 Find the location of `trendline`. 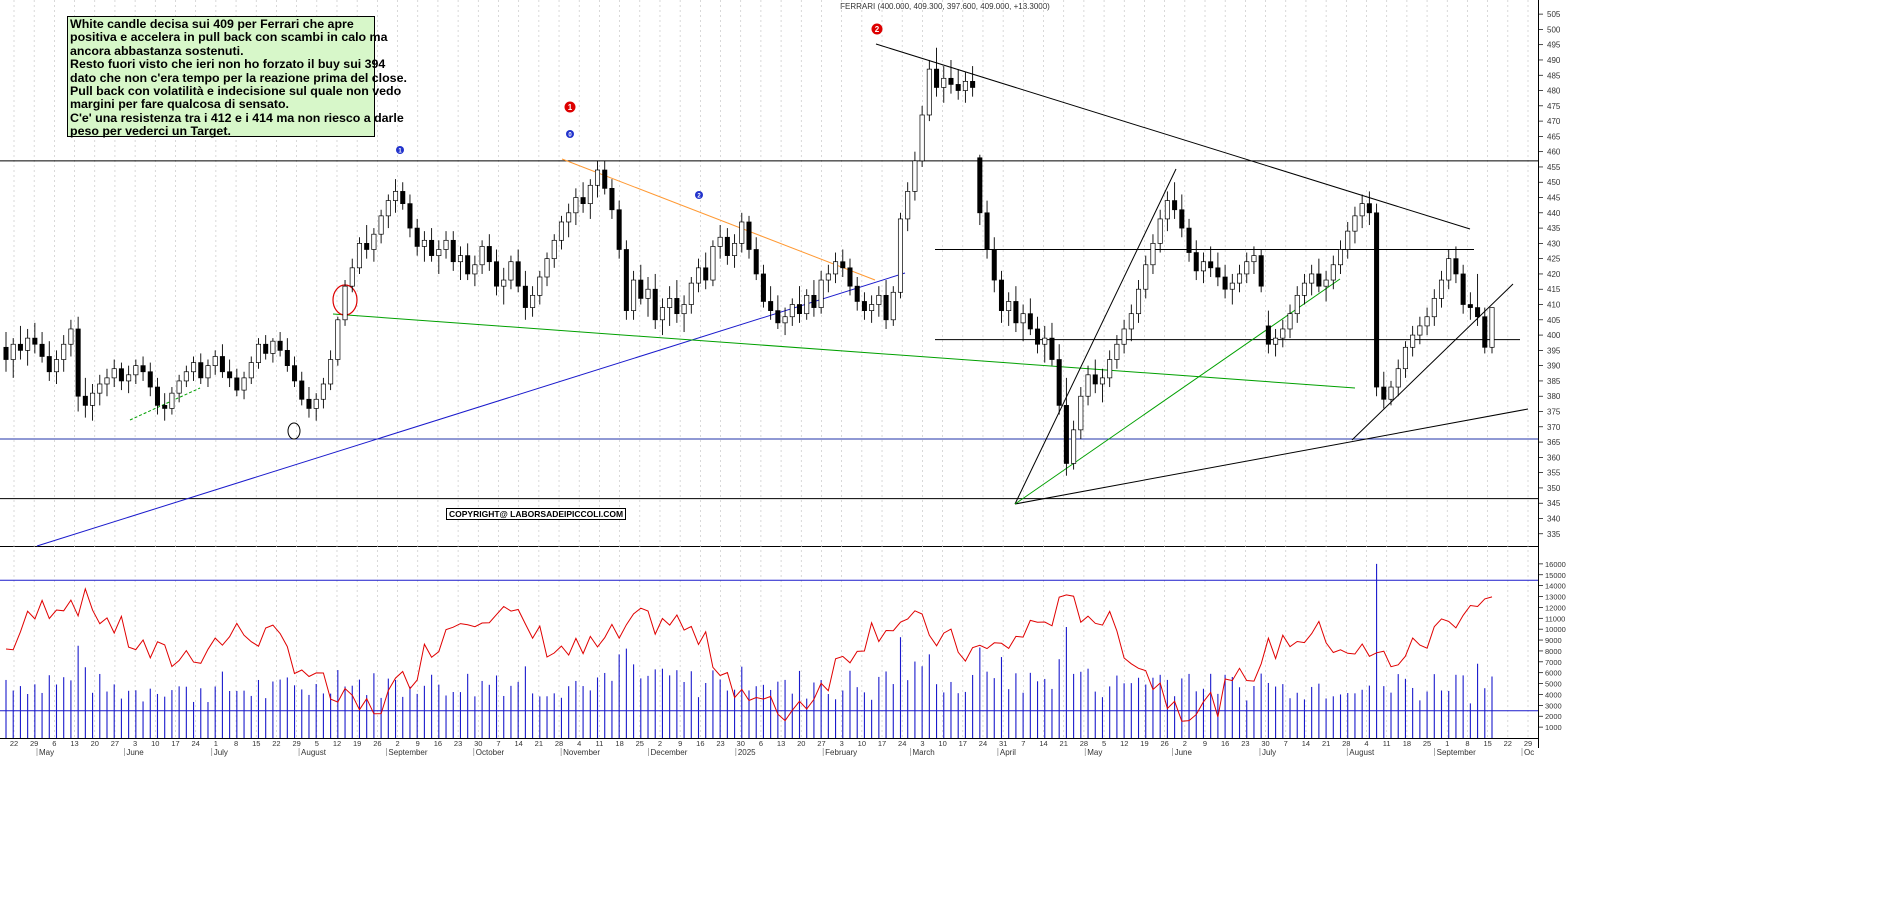

trendline is located at coordinates (1095, 336).